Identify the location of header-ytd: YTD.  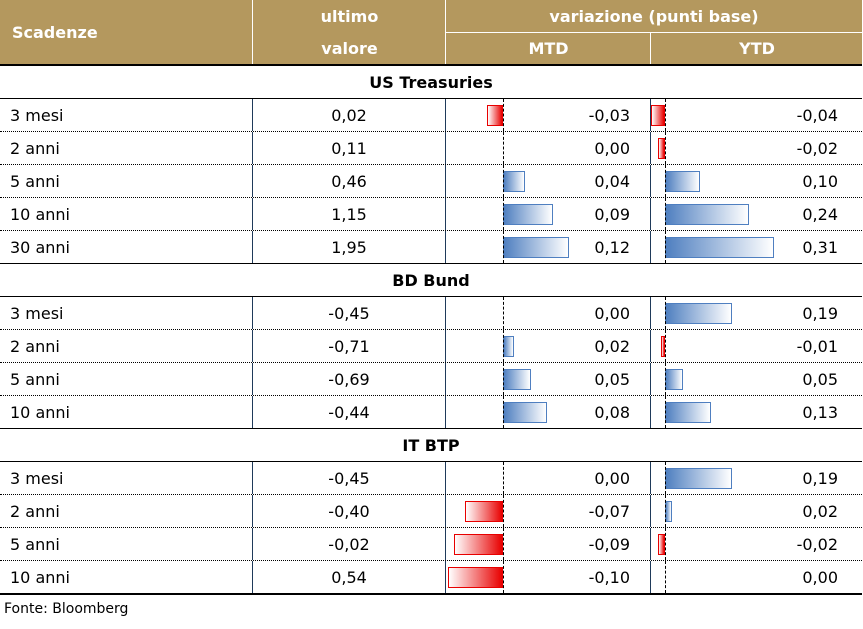
(756, 48).